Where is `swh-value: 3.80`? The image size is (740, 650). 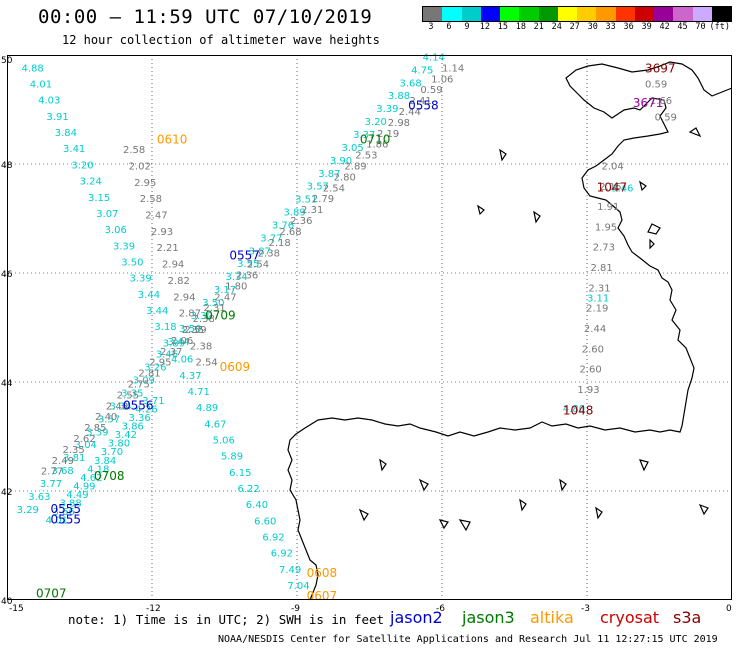 swh-value: 3.80 is located at coordinates (119, 444).